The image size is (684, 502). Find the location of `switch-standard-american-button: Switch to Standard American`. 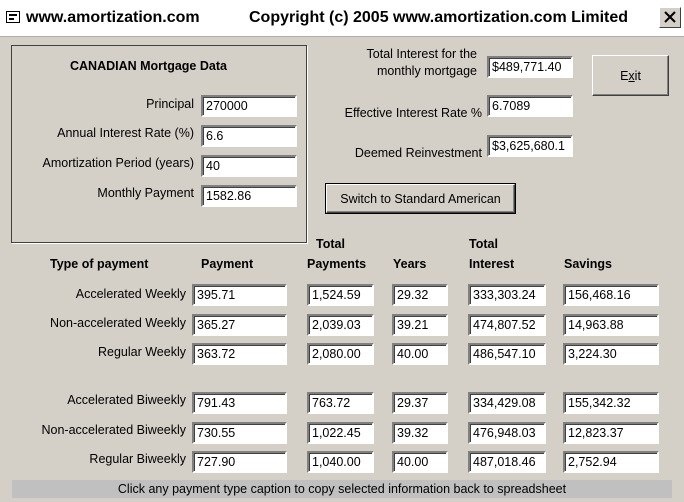

switch-standard-american-button: Switch to Standard American is located at coordinates (420, 198).